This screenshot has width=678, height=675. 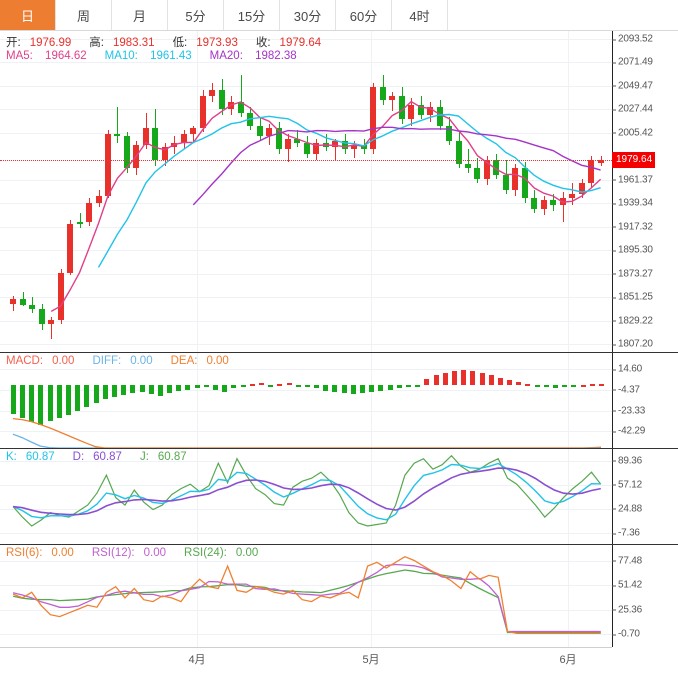 What do you see at coordinates (626, 634) in the screenshot?
I see `y-tick-label: -0.70` at bounding box center [626, 634].